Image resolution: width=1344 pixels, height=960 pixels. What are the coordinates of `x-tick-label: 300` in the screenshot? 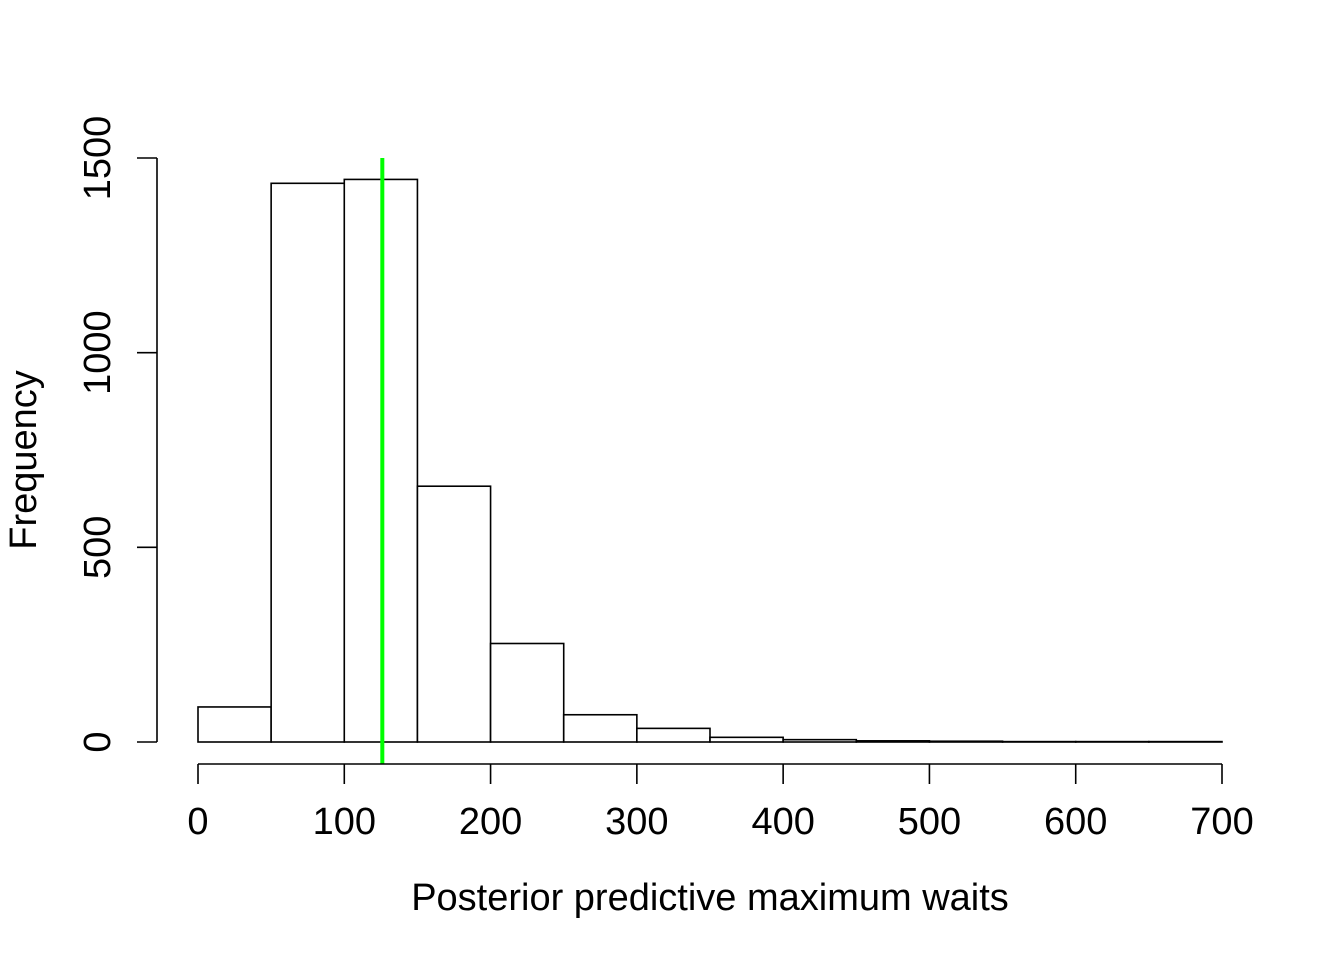 It's located at (636, 822).